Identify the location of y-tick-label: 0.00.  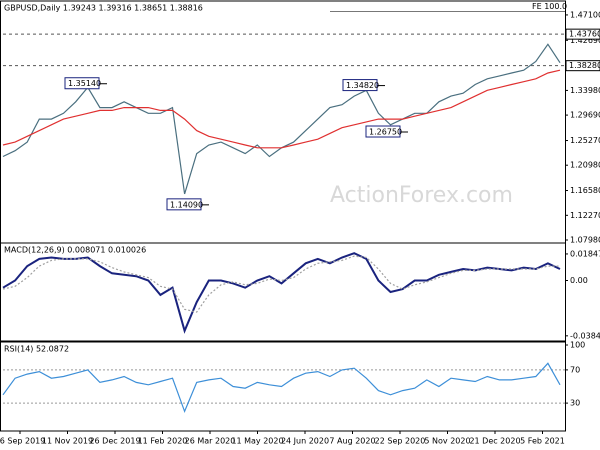
(579, 280).